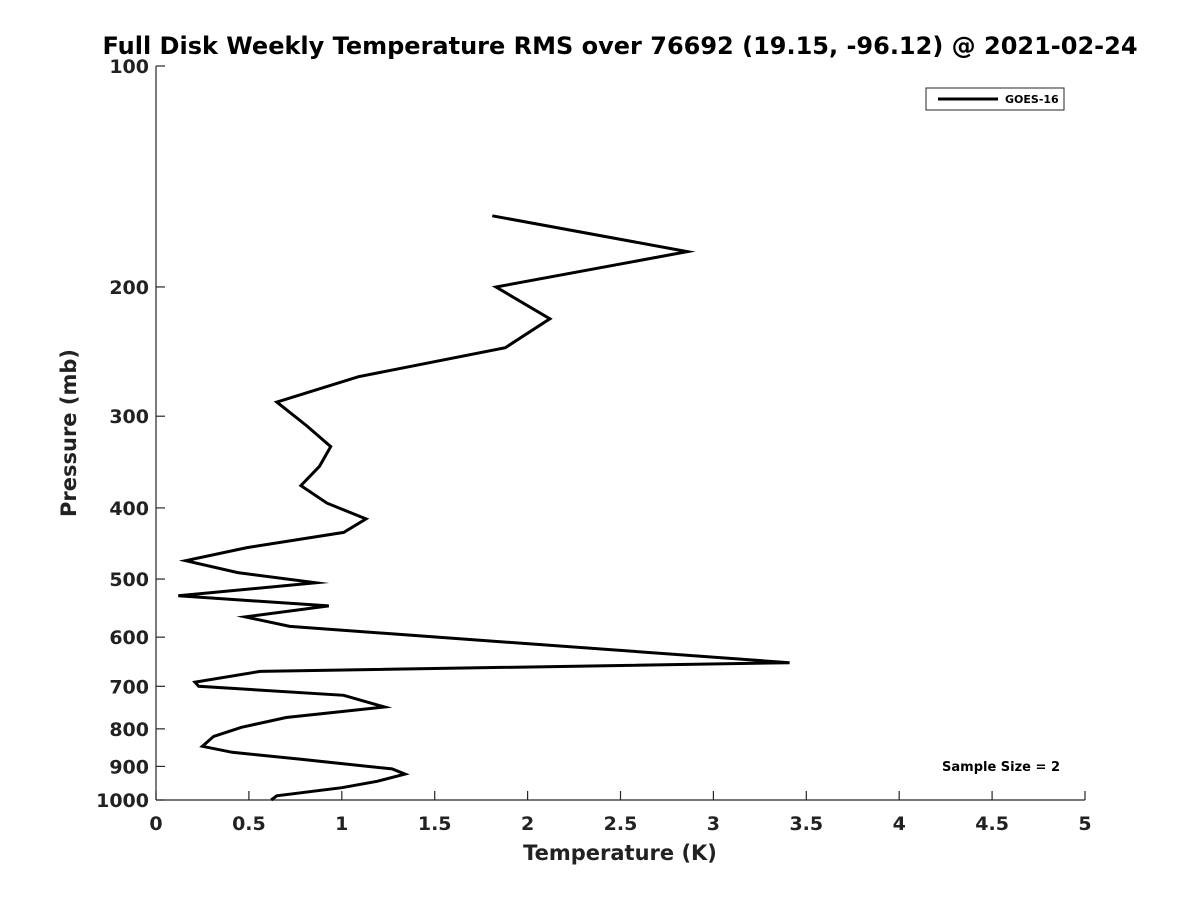 This screenshot has width=1200, height=900. What do you see at coordinates (806, 824) in the screenshot?
I see `x-tick-label: 3.5` at bounding box center [806, 824].